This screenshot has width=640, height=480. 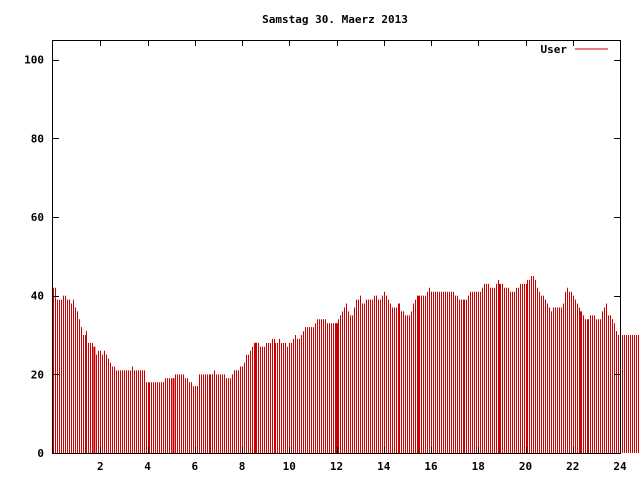 I want to click on x-tick-label: 16, so click(x=431, y=466).